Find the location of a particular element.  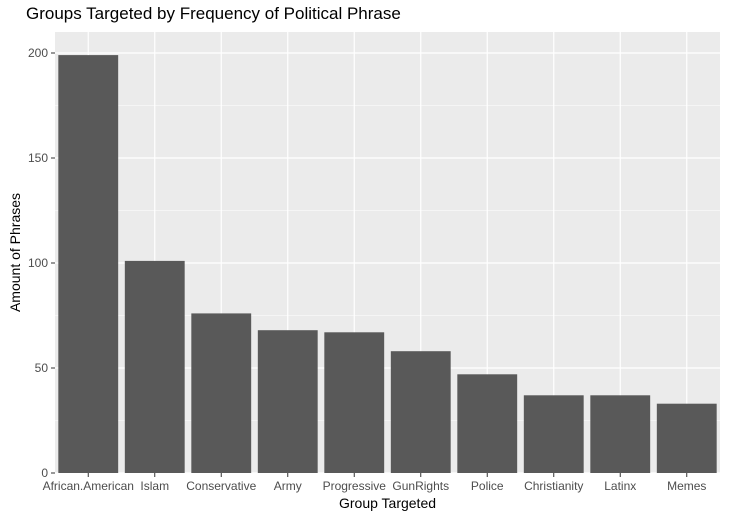

x-tick-label: Memes is located at coordinates (686, 486).